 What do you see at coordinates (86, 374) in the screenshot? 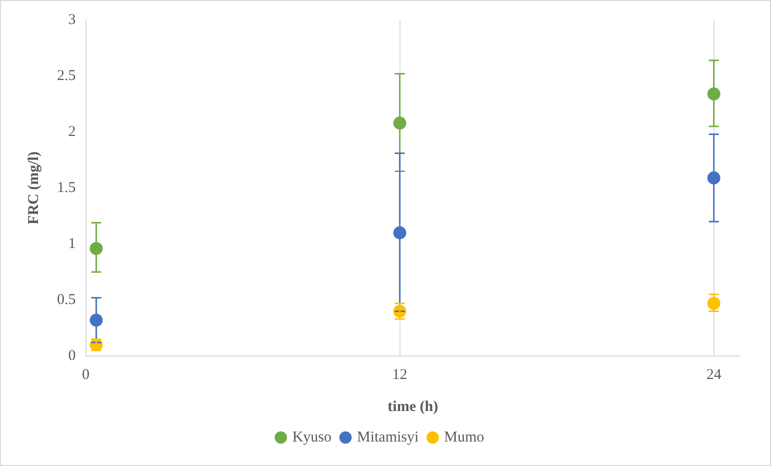
I see `x-tick-label: 0` at bounding box center [86, 374].